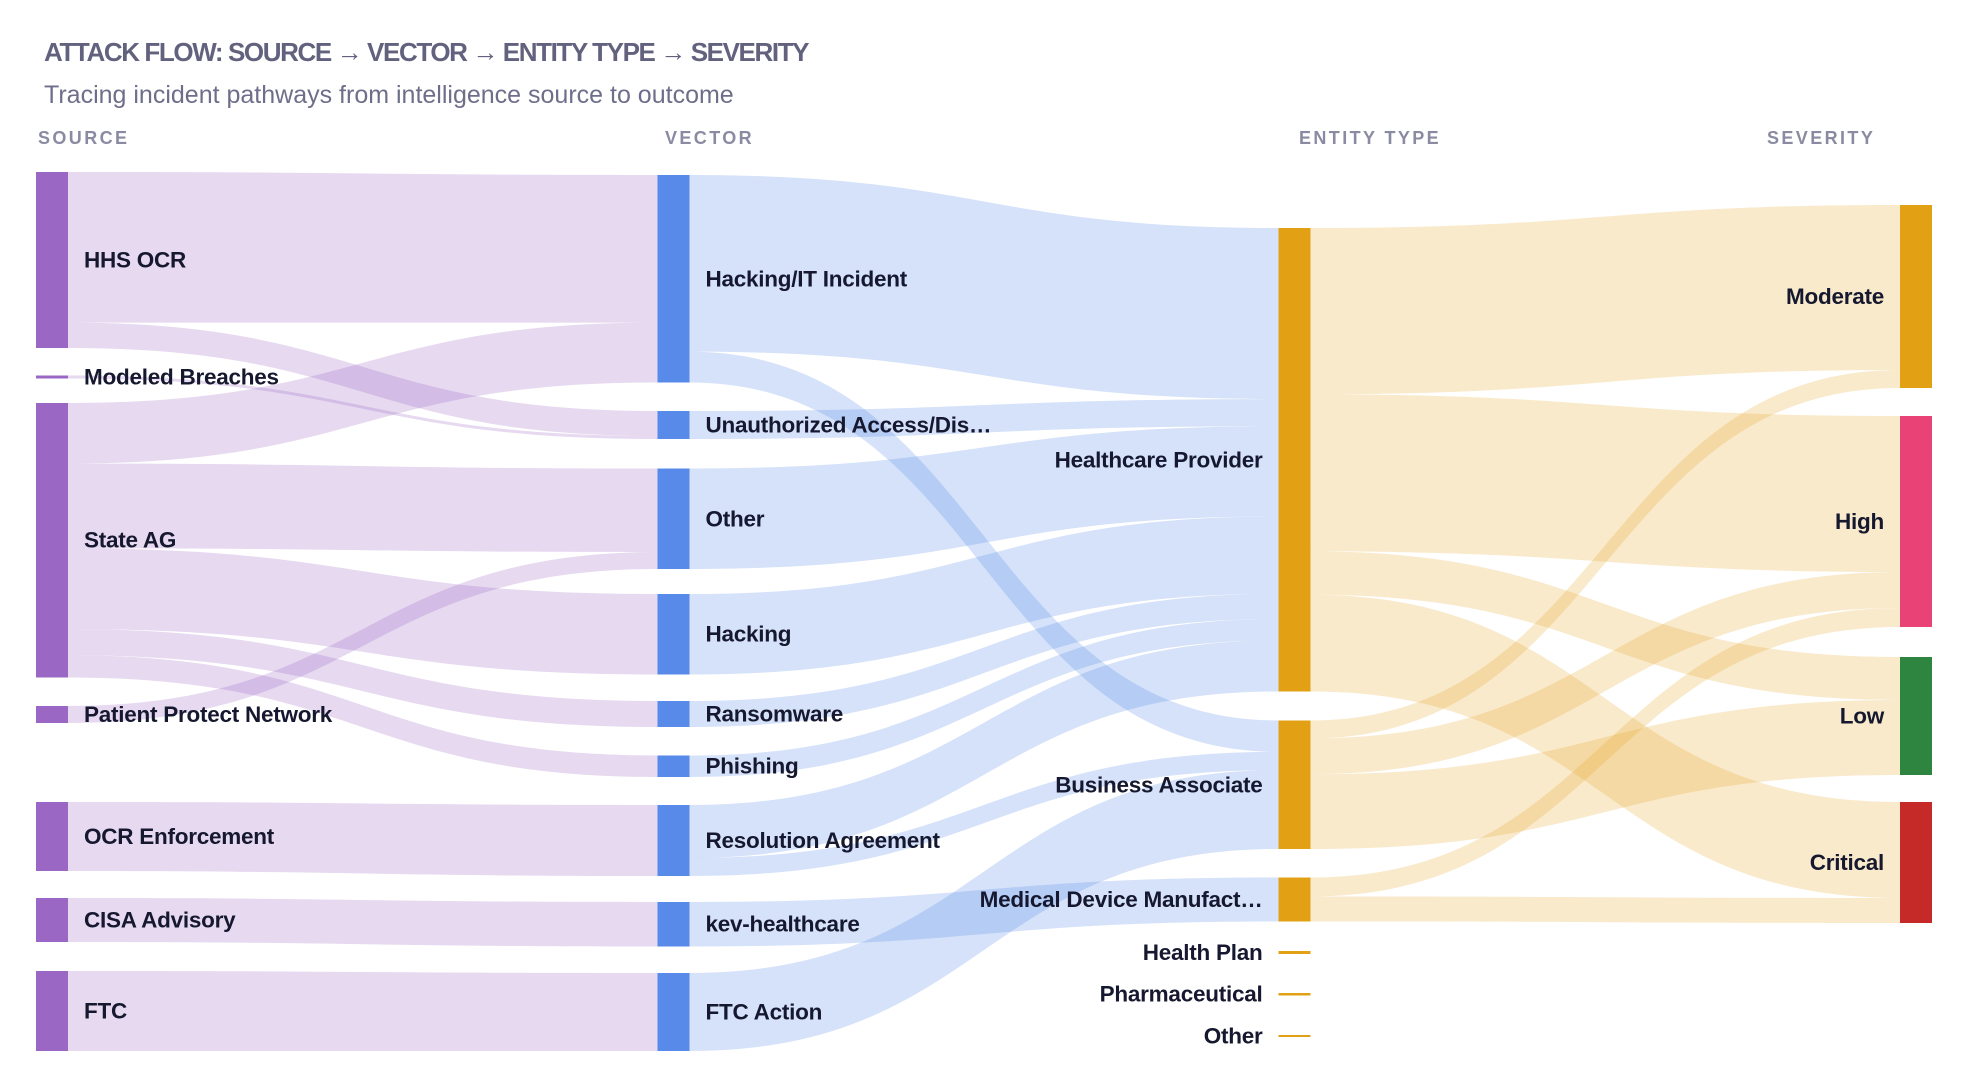 This screenshot has width=1968, height=1068. What do you see at coordinates (1159, 459) in the screenshot?
I see `svg-text: Healthcare Provider` at bounding box center [1159, 459].